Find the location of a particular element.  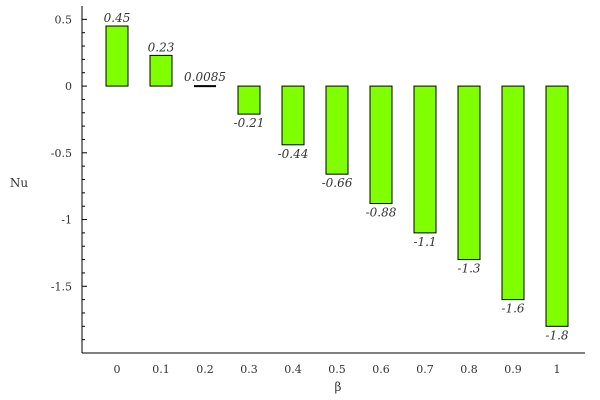

bar-value-label: -0.88 is located at coordinates (381, 213).